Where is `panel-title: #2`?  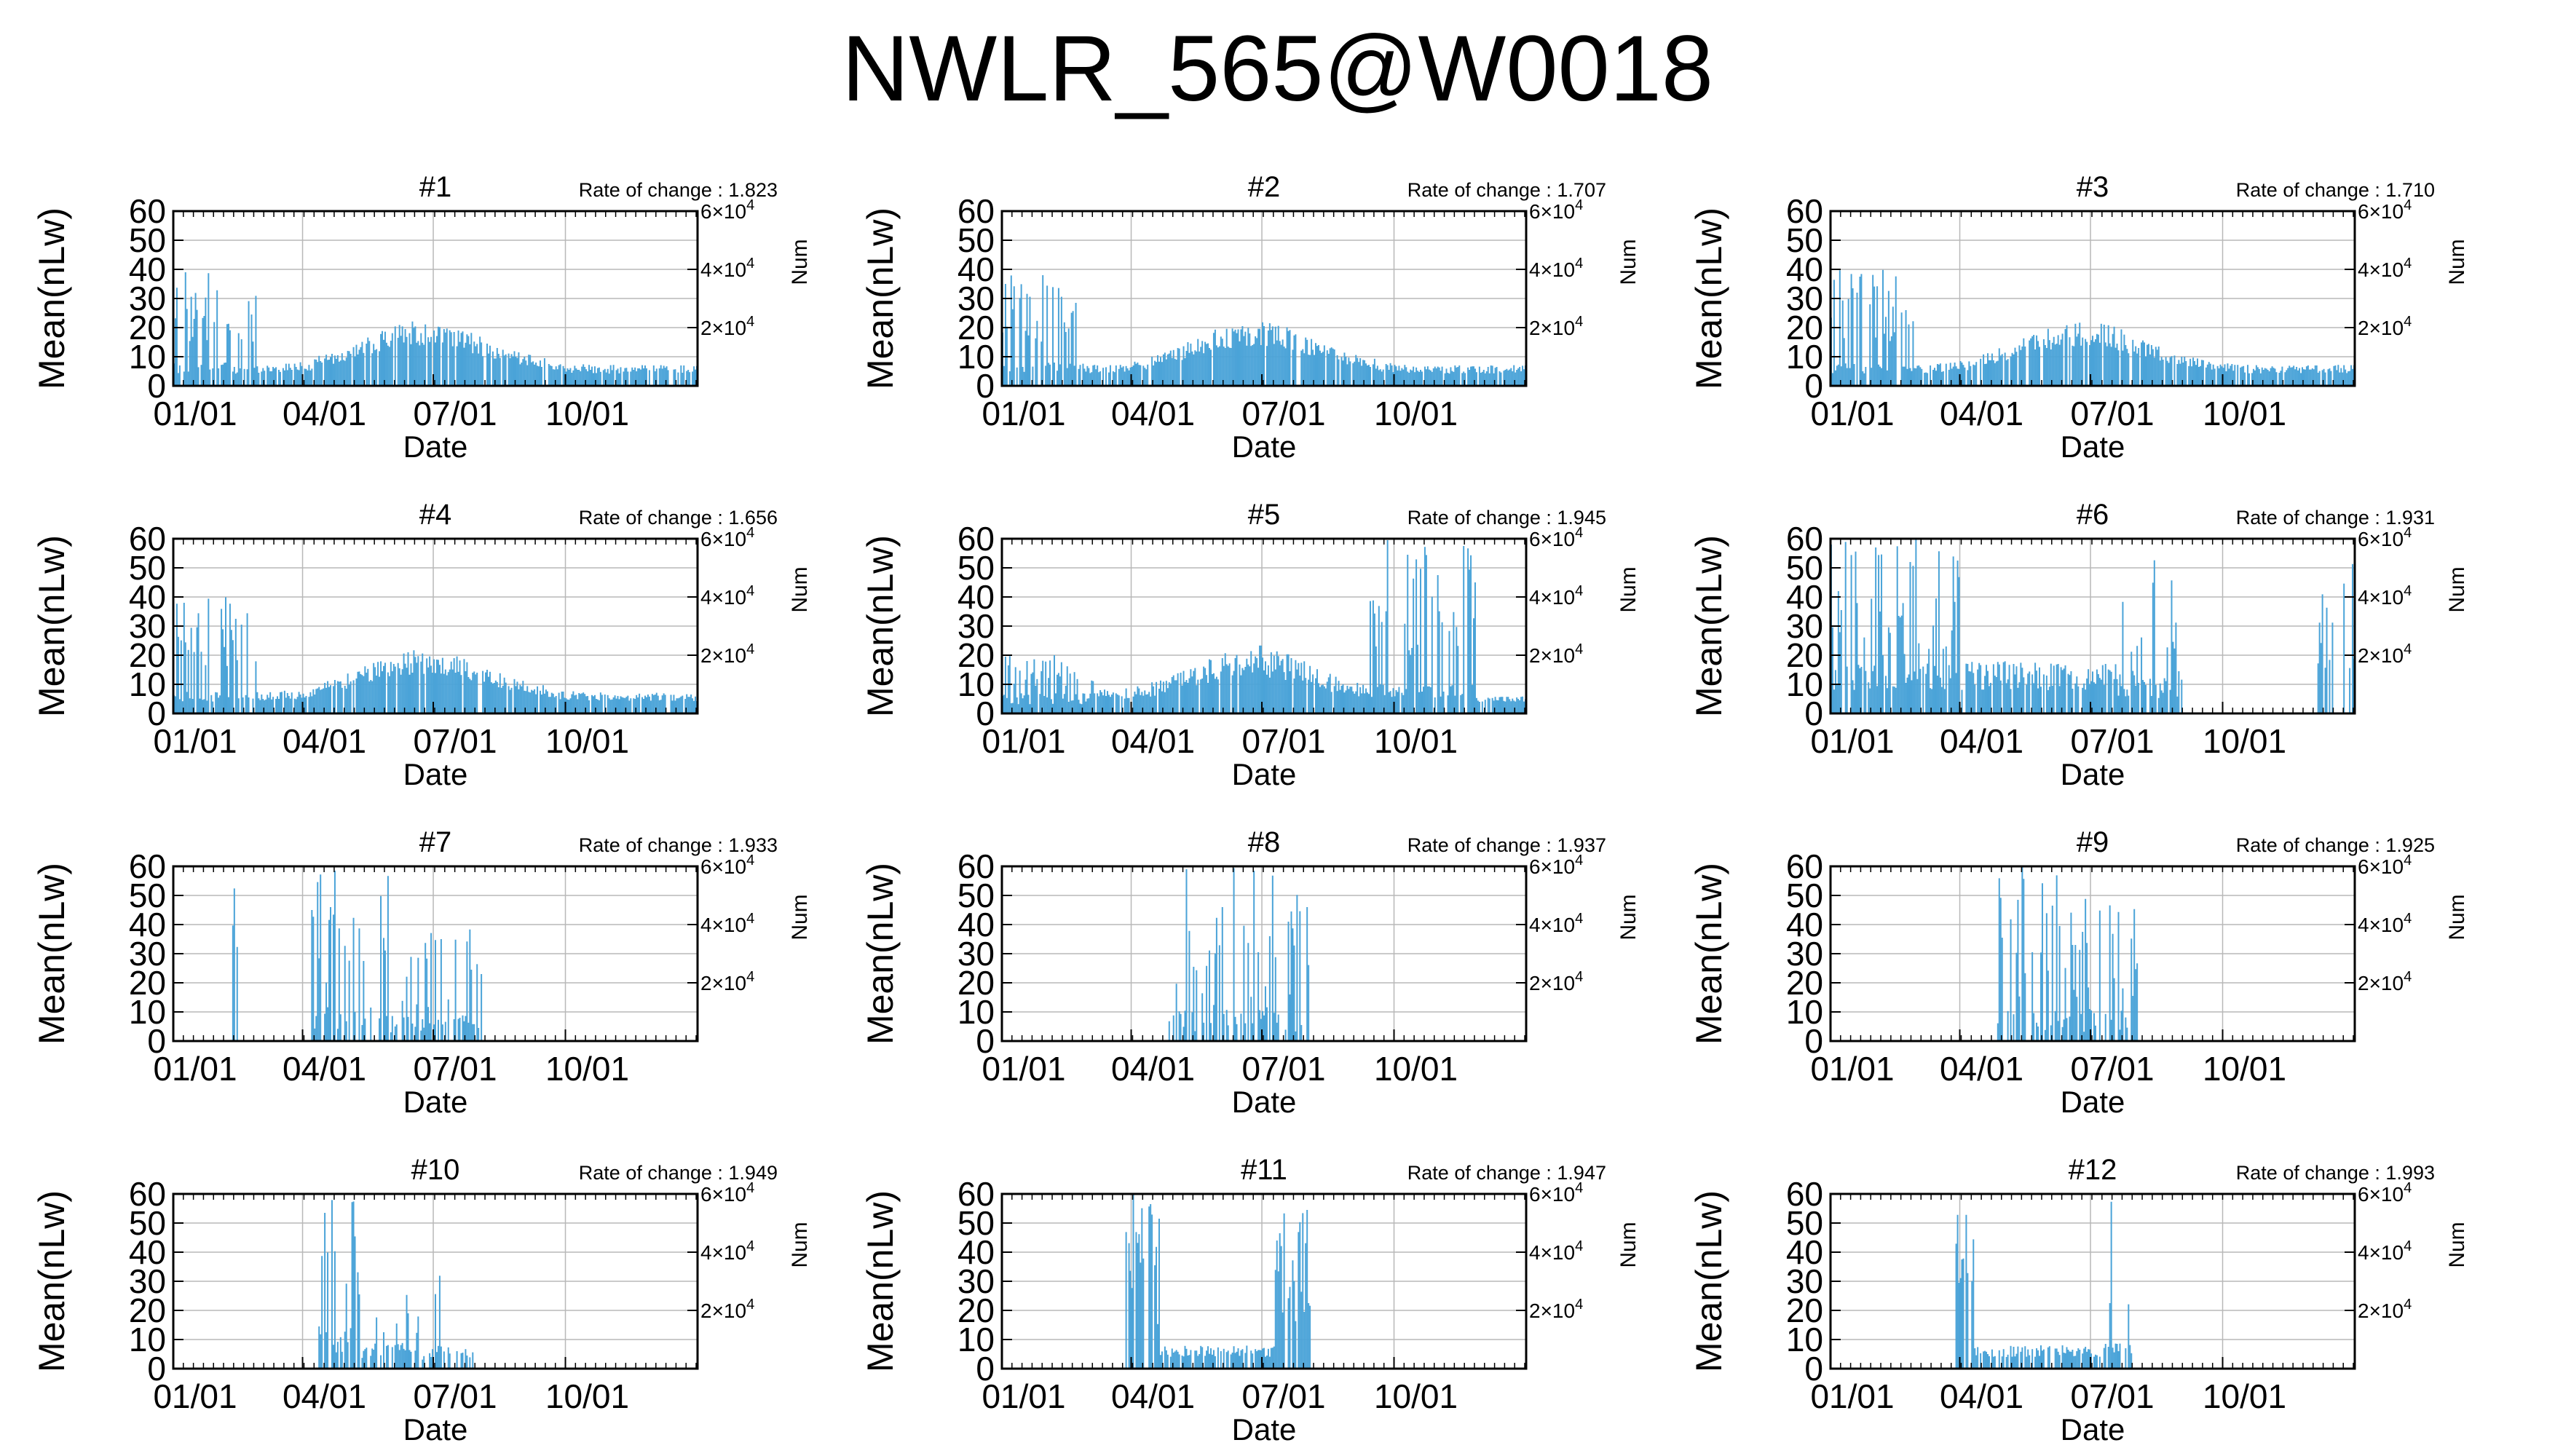
panel-title: #2 is located at coordinates (1264, 187).